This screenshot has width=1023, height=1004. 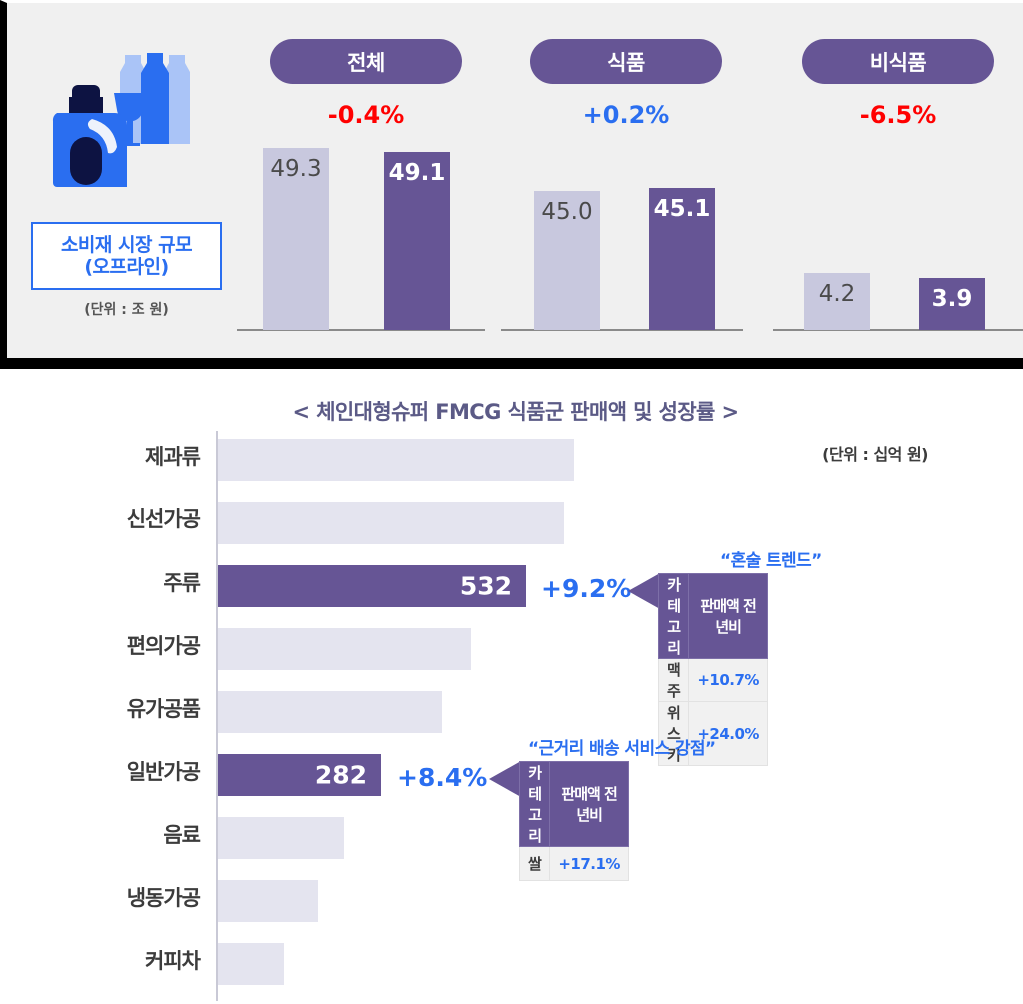 I want to click on table-row: 쌀 +17.1%, so click(x=573, y=863).